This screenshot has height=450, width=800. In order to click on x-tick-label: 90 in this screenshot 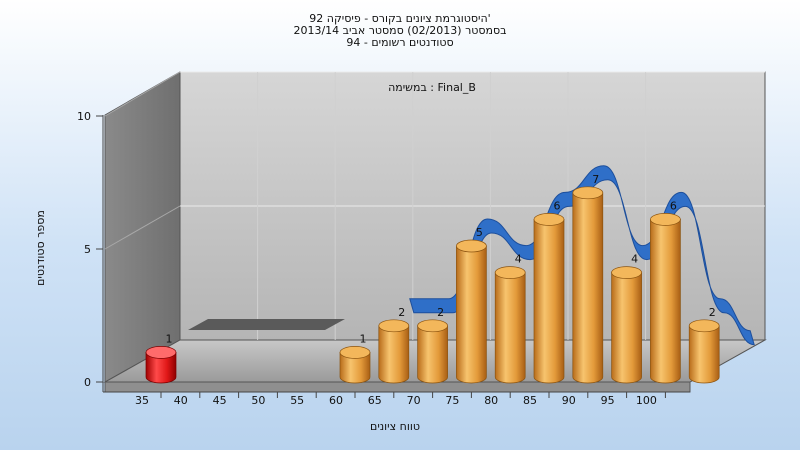, I will do `click(569, 400)`.